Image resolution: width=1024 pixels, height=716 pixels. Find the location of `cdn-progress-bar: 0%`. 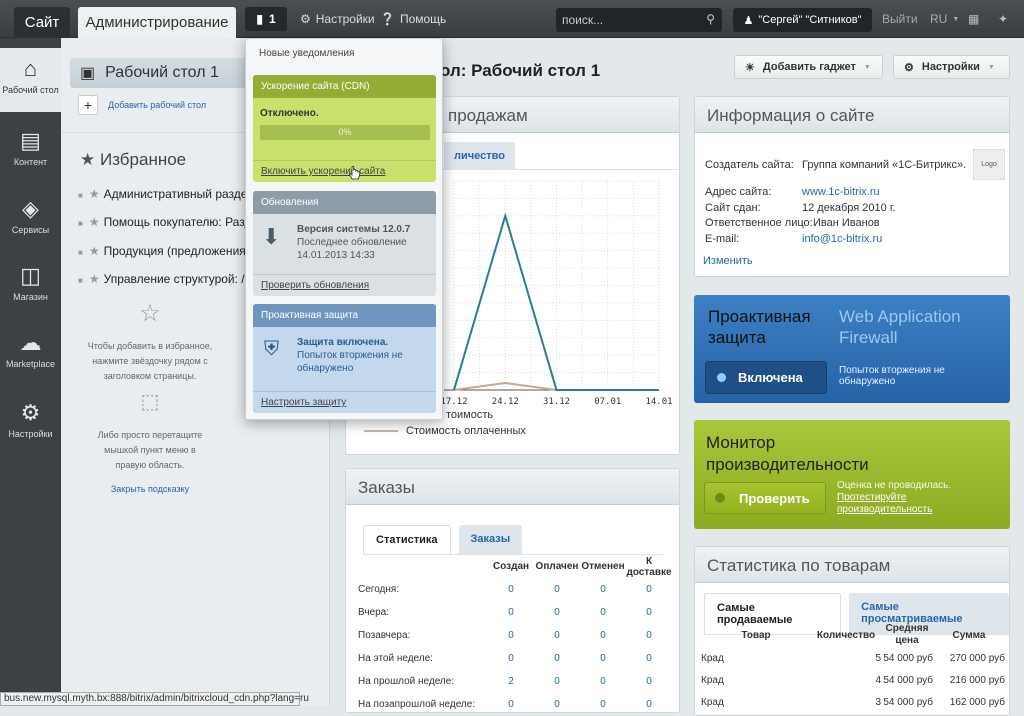

cdn-progress-bar: 0% is located at coordinates (345, 132).